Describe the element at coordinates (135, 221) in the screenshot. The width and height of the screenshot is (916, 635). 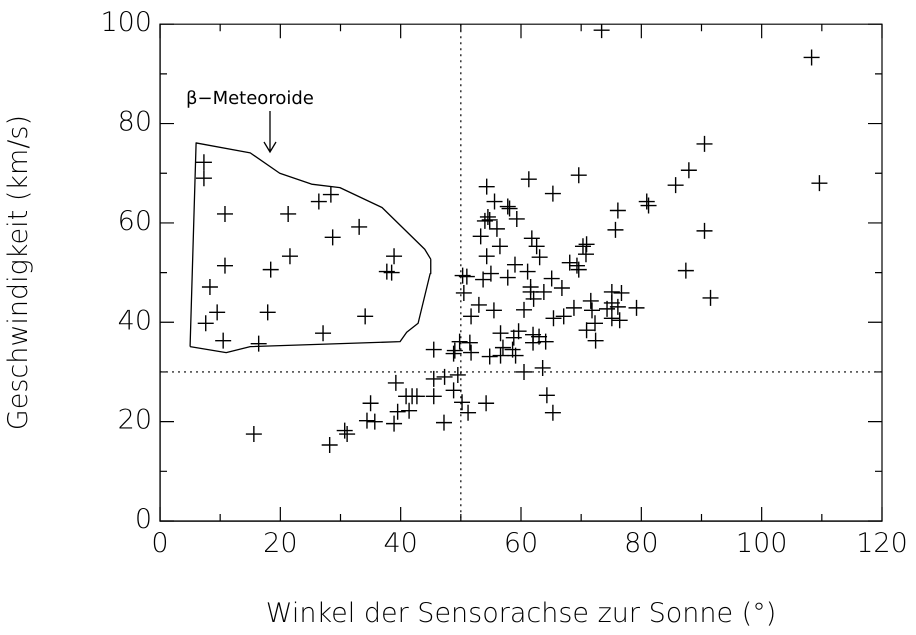
I see `y-tick-label: 60` at that location.